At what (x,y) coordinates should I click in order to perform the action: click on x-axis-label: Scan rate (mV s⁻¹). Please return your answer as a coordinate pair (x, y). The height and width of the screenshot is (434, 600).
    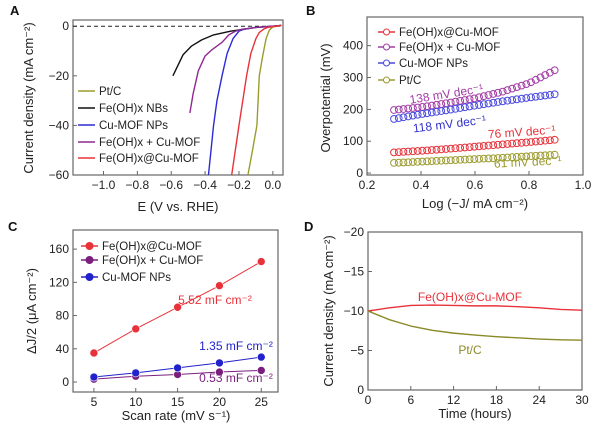
    Looking at the image, I should click on (176, 415).